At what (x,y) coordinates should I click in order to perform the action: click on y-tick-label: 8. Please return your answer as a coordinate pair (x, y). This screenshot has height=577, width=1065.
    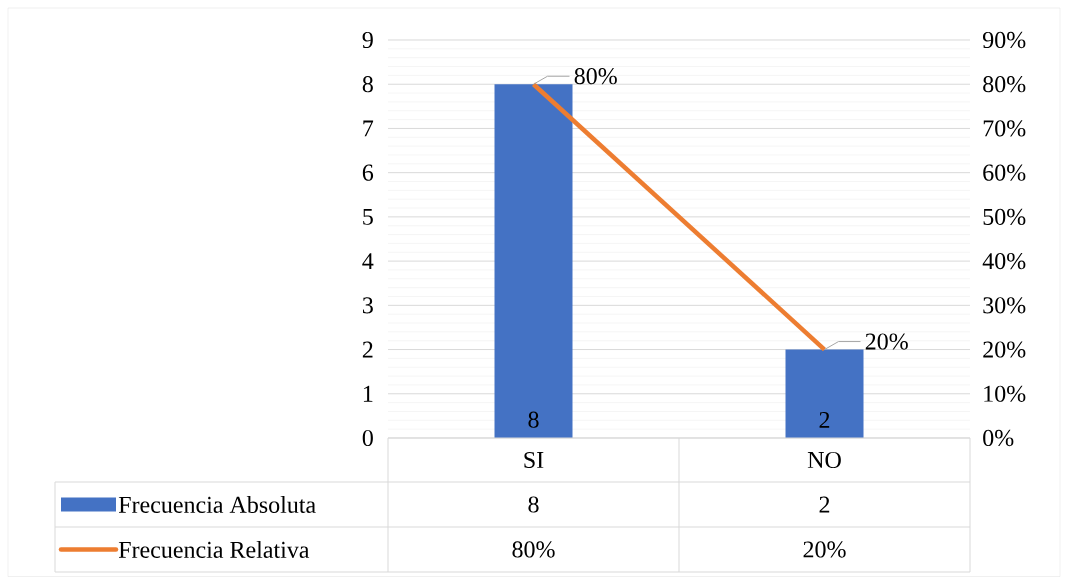
    Looking at the image, I should click on (367, 84).